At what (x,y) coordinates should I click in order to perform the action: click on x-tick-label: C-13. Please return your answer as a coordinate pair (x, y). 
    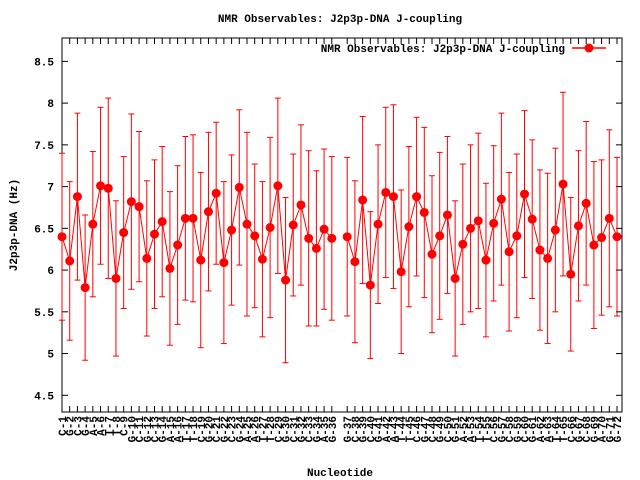
    Looking at the image, I should click on (157, 429).